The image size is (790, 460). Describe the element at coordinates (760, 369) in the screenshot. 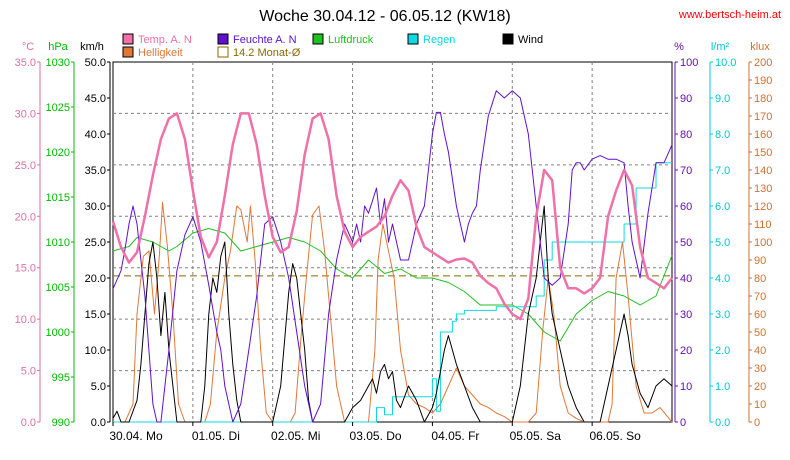

I see `axis-tick-label-lux: 30` at that location.